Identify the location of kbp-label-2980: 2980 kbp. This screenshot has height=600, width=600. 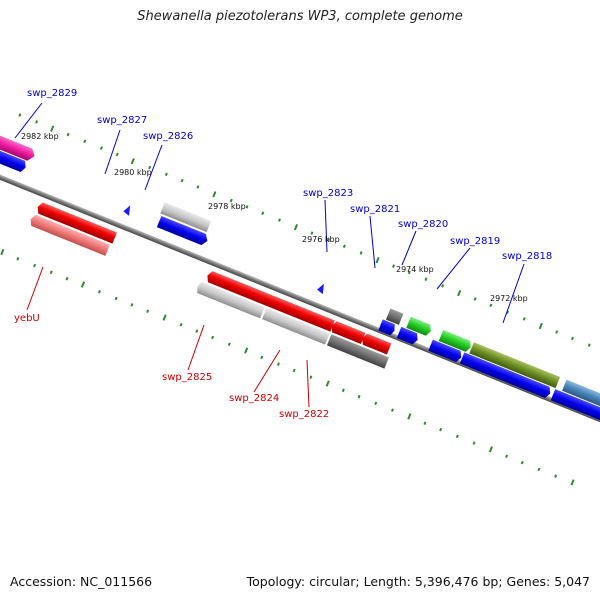
(133, 172).